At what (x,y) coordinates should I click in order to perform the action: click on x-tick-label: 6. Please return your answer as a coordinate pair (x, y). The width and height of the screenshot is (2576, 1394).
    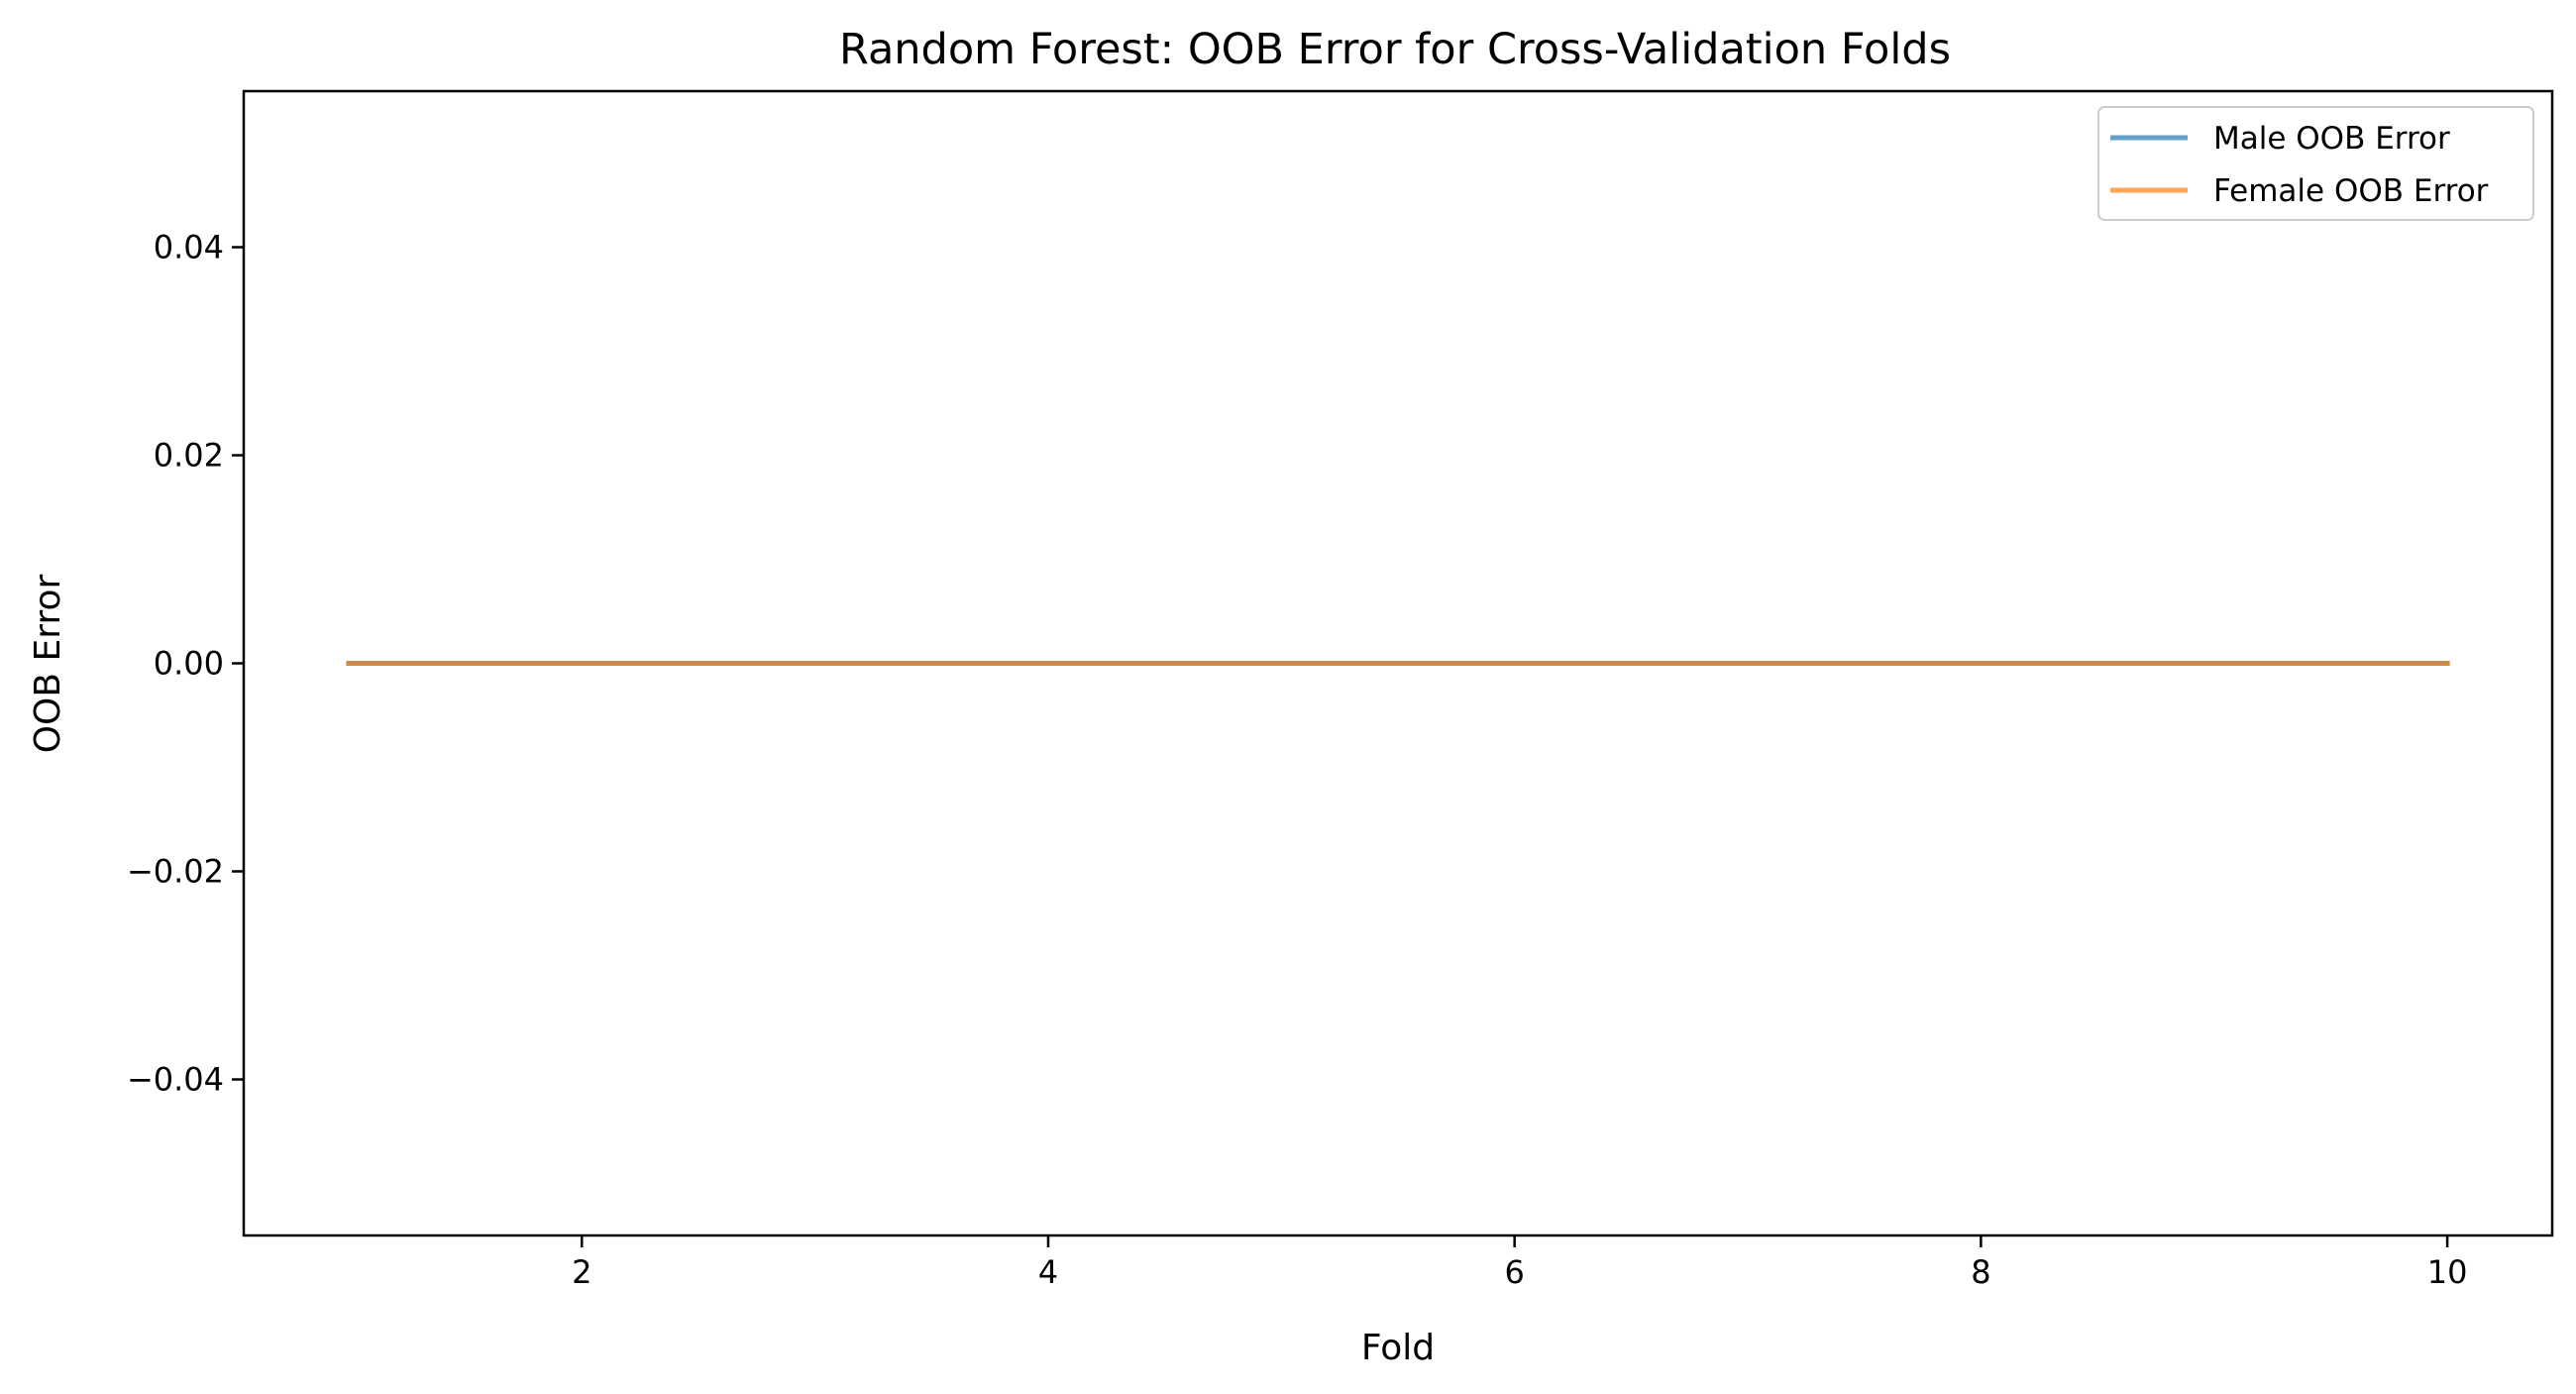
    Looking at the image, I should click on (1514, 1272).